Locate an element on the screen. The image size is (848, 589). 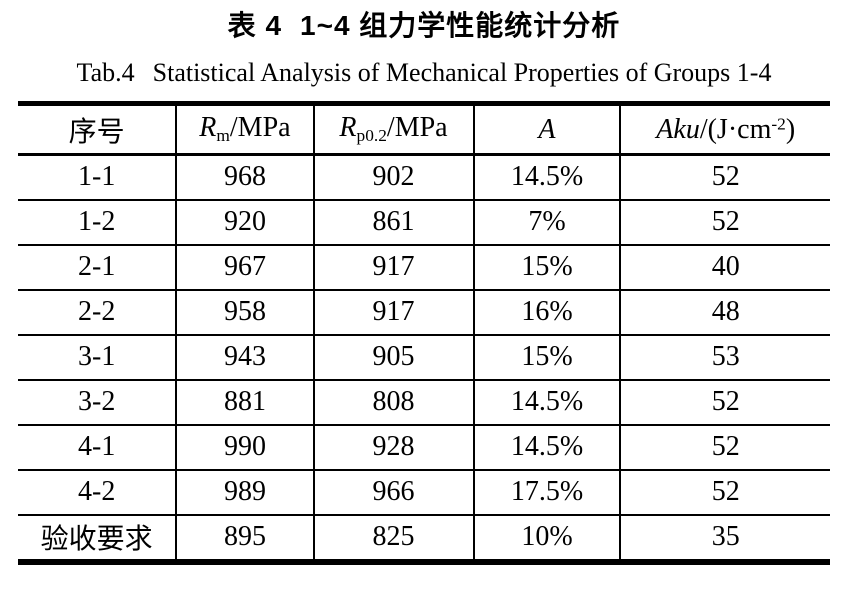
table-cell-rp02-mpa: 808 is located at coordinates (393, 402).